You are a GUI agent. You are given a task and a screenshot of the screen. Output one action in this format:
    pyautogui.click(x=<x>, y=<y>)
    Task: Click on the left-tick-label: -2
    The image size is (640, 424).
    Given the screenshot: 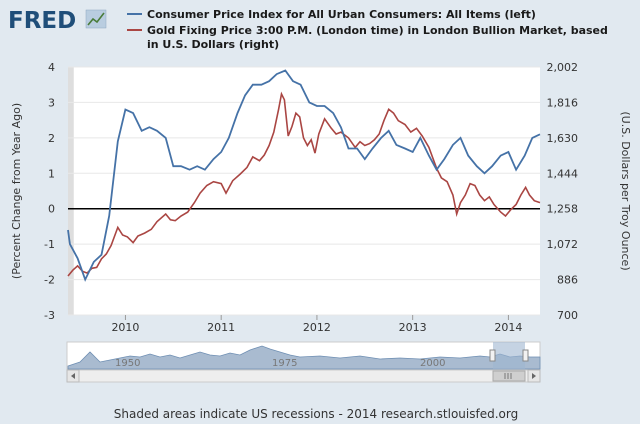 What is the action you would take?
    pyautogui.click(x=49, y=280)
    